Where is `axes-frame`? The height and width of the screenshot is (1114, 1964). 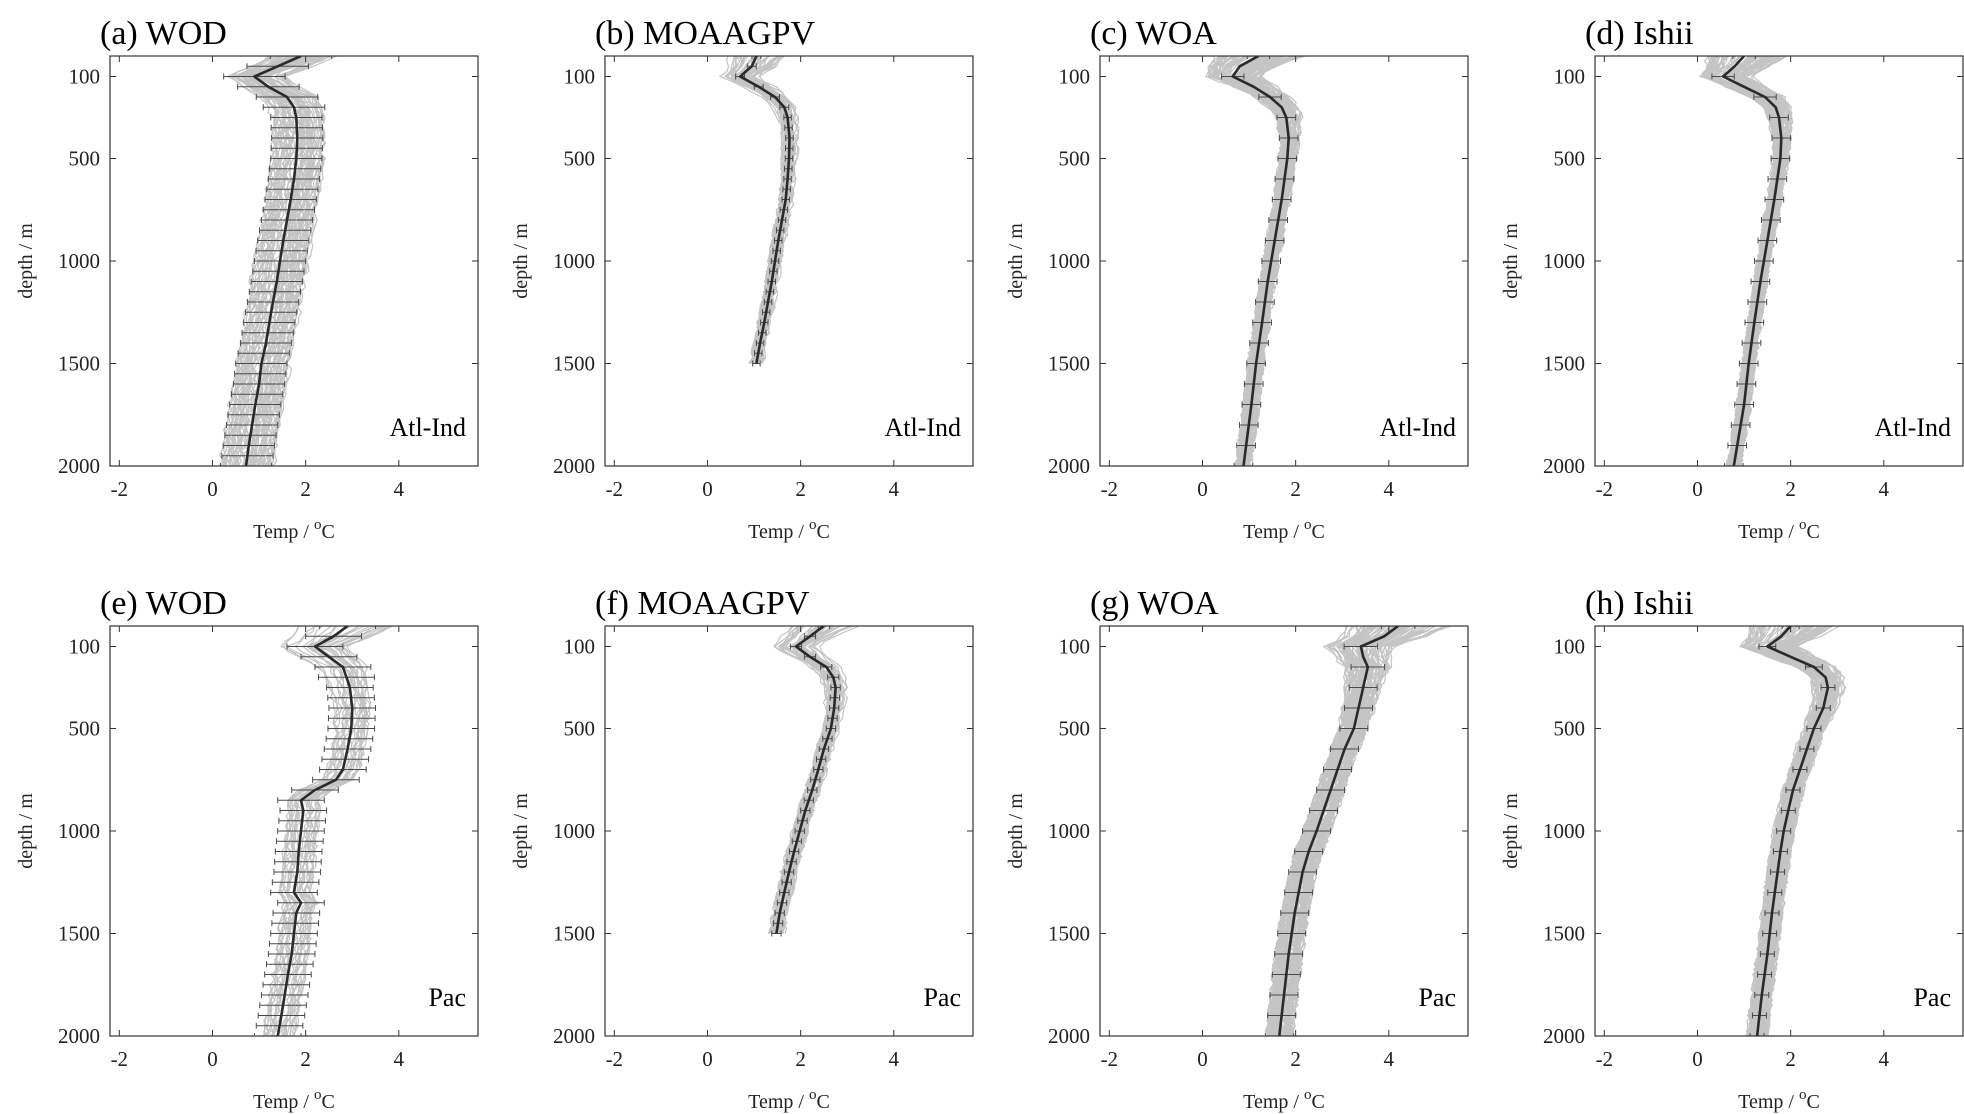
axes-frame is located at coordinates (789, 831).